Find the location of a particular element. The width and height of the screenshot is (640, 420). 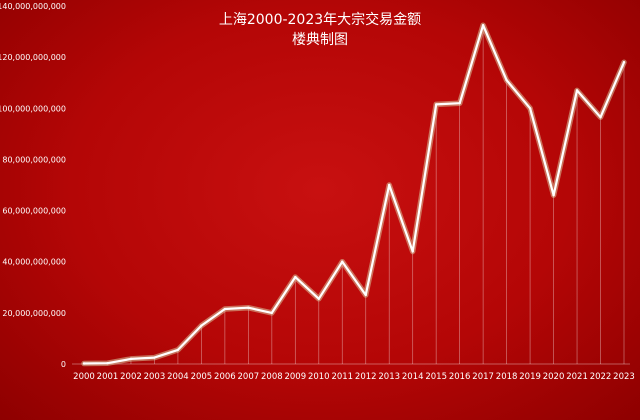

y-tick-label: 40,000,000,000 is located at coordinates (34, 262).